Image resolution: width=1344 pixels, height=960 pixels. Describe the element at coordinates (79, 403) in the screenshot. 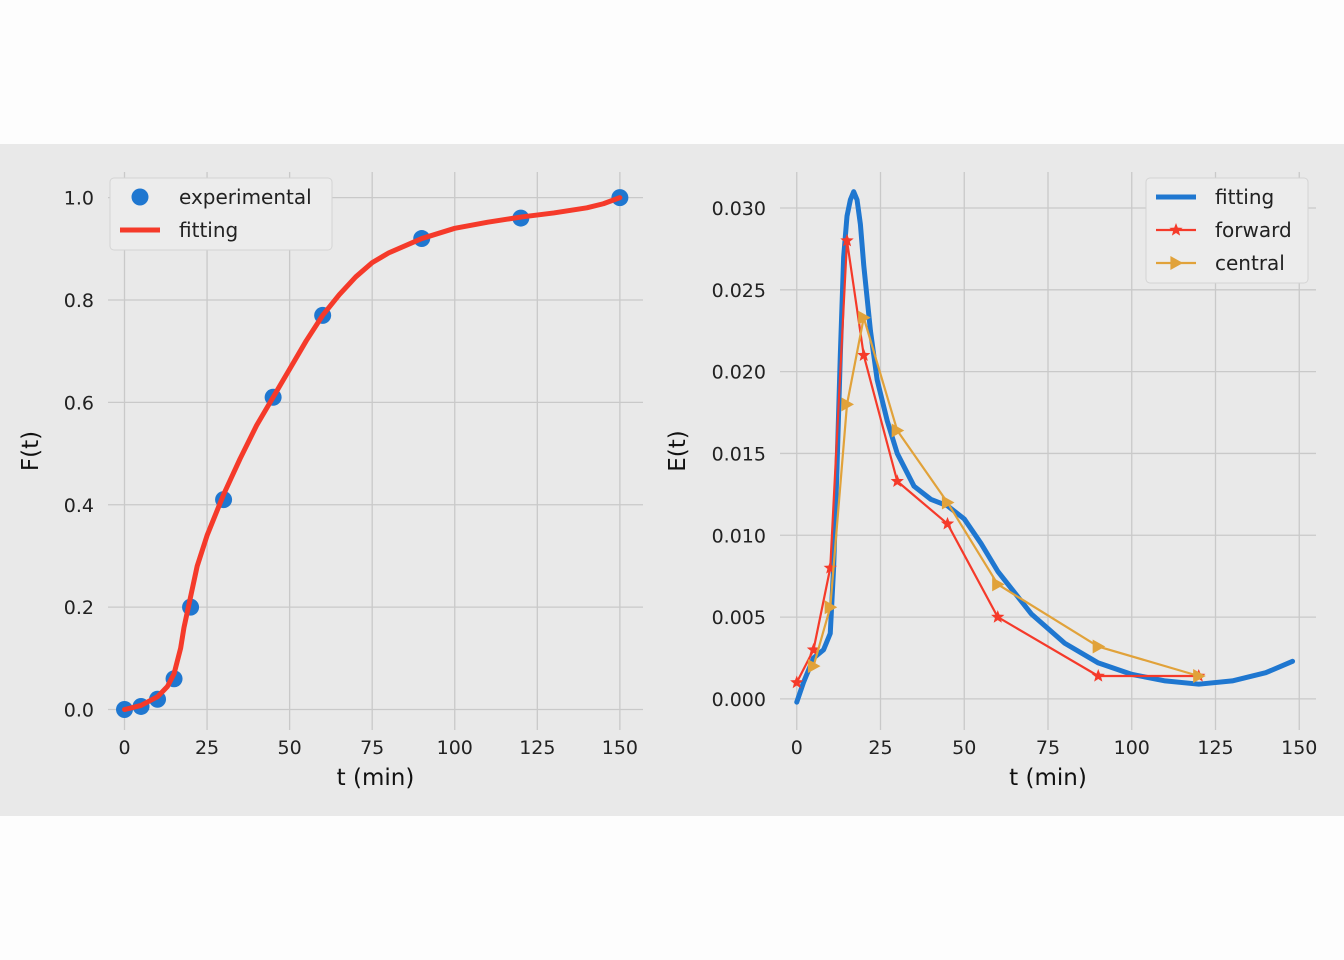

I see `y-tick-label: 0.6` at that location.